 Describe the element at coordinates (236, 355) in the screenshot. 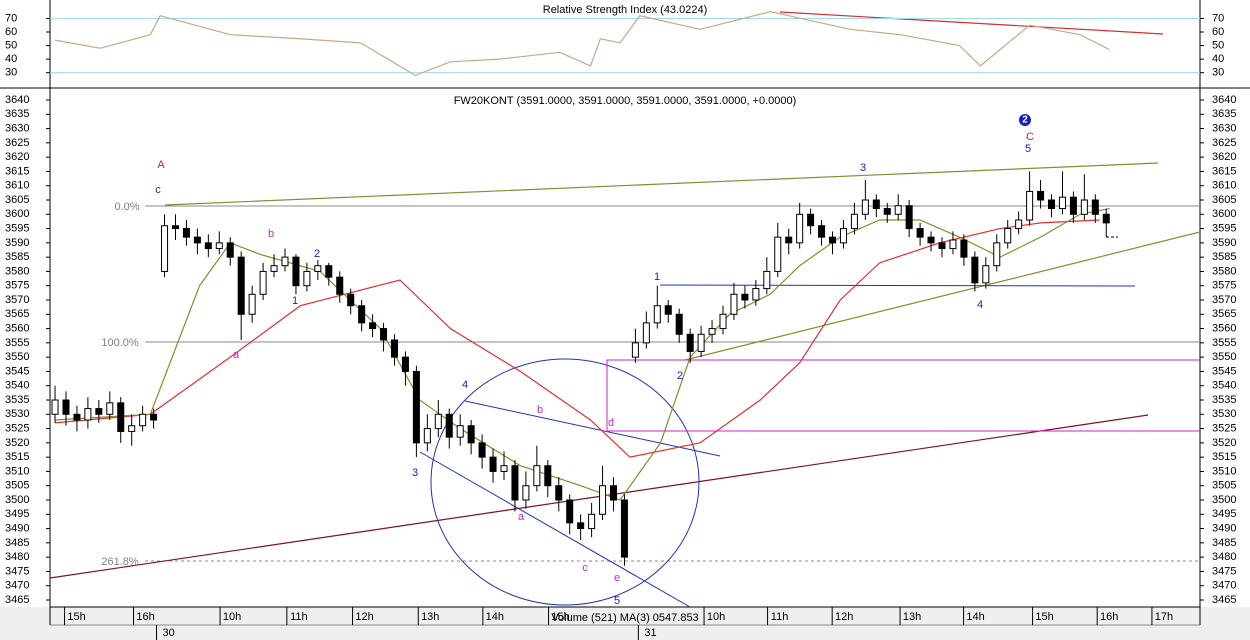

I see `annotation: a` at that location.